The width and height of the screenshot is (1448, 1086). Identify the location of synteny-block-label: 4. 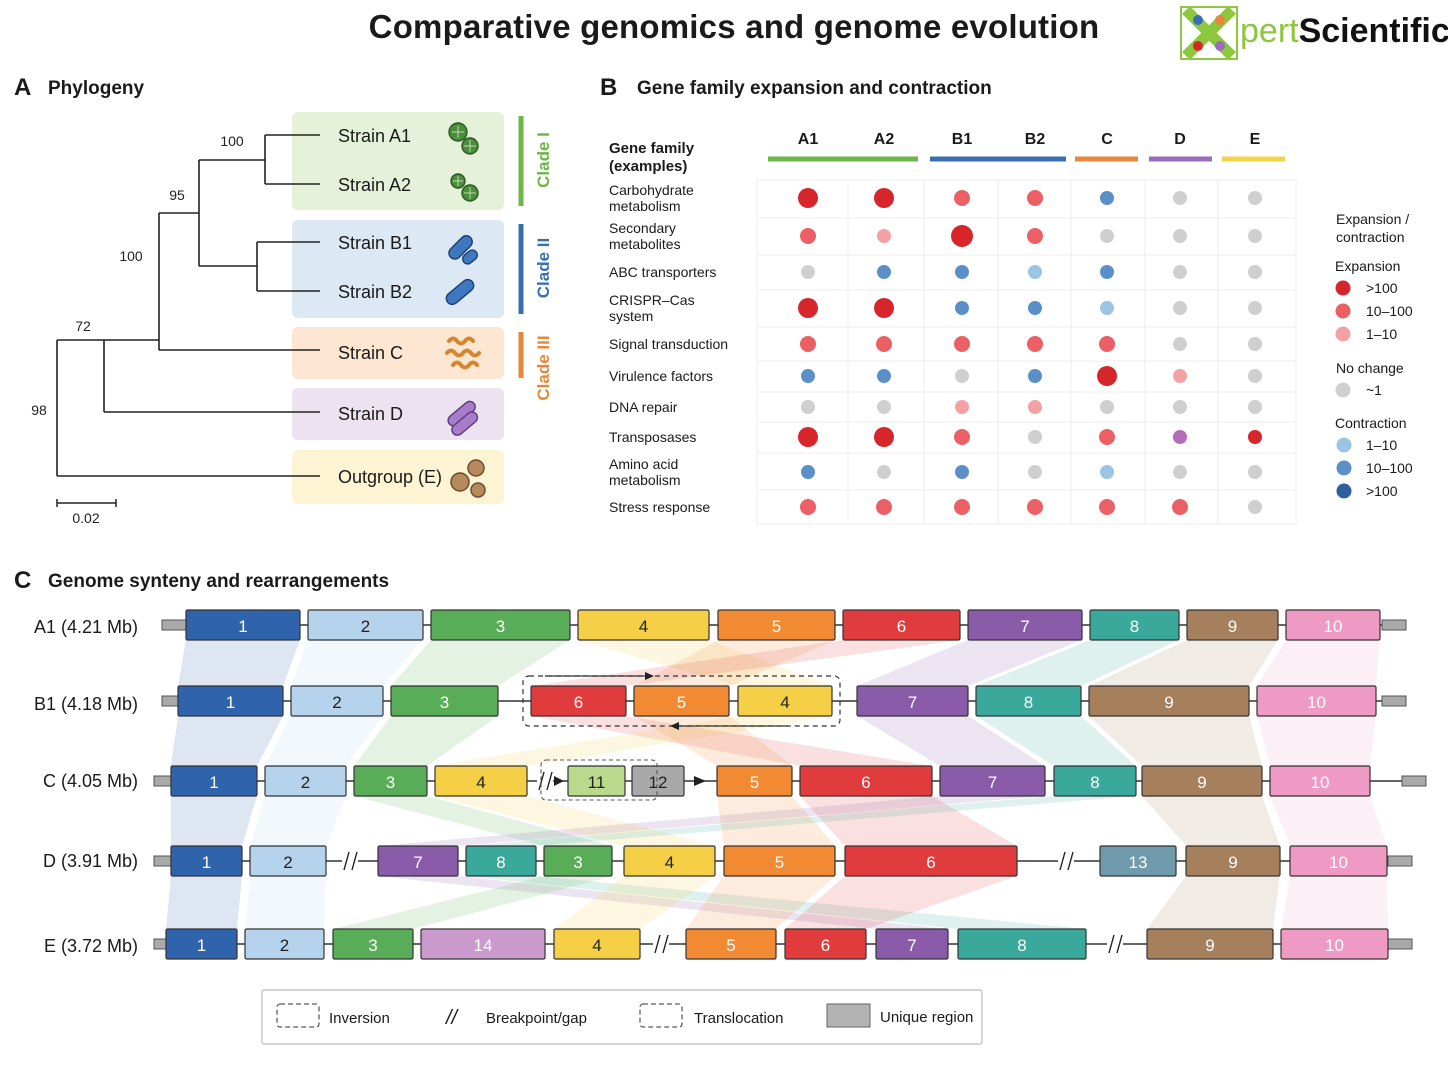
(784, 702).